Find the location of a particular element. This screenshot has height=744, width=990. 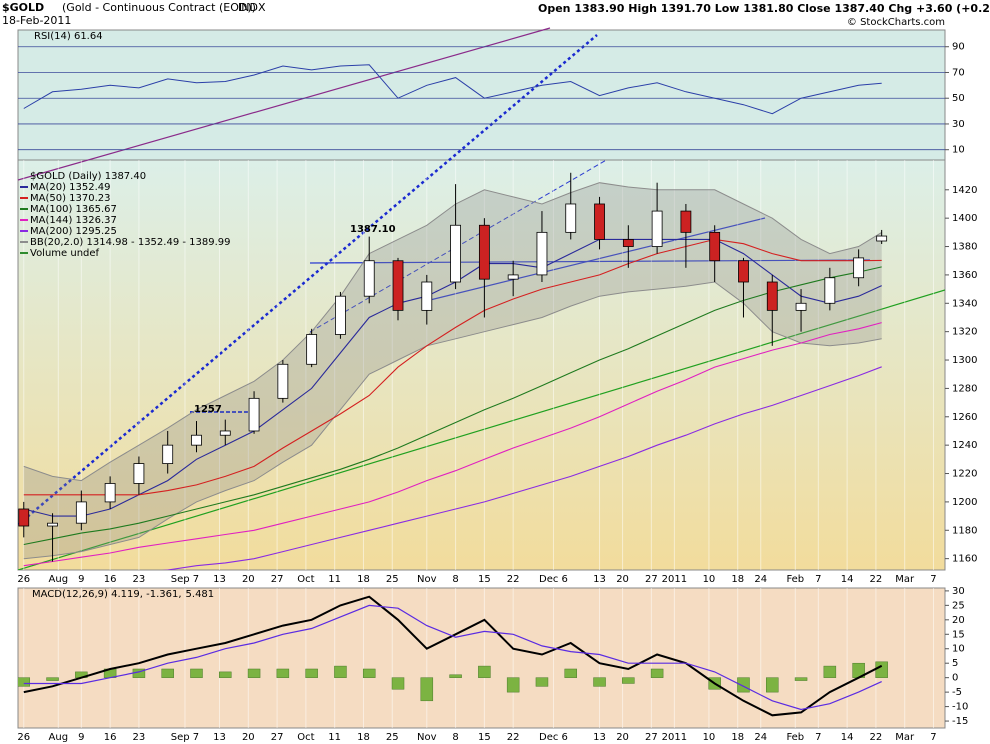

x-tick-label: 23 is located at coordinates (139, 579).